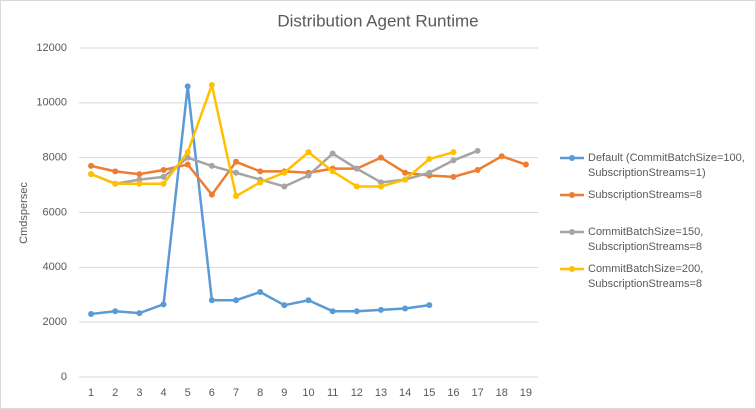 The image size is (756, 409). What do you see at coordinates (377, 20) in the screenshot?
I see `chart-title: Distribution Agent Runtime` at bounding box center [377, 20].